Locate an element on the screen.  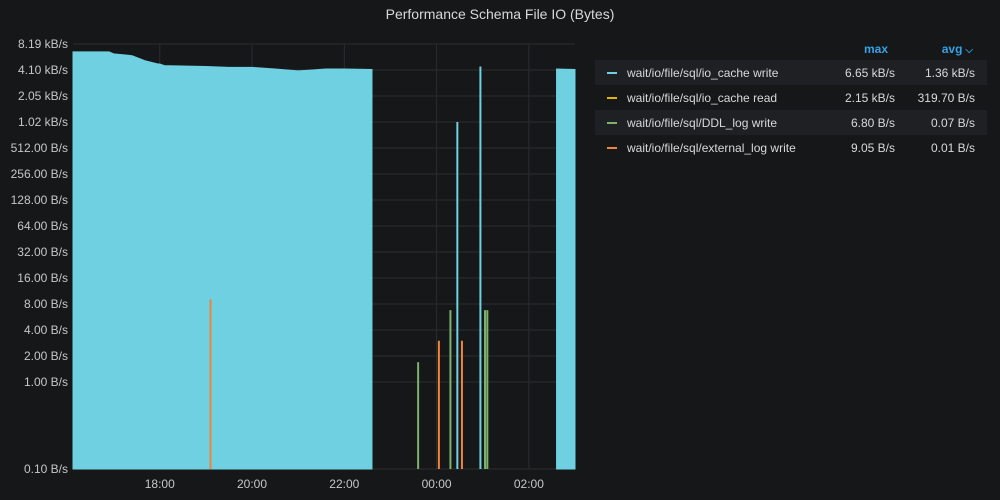
y-tick-label: 8.00 B/s is located at coordinates (46, 304).